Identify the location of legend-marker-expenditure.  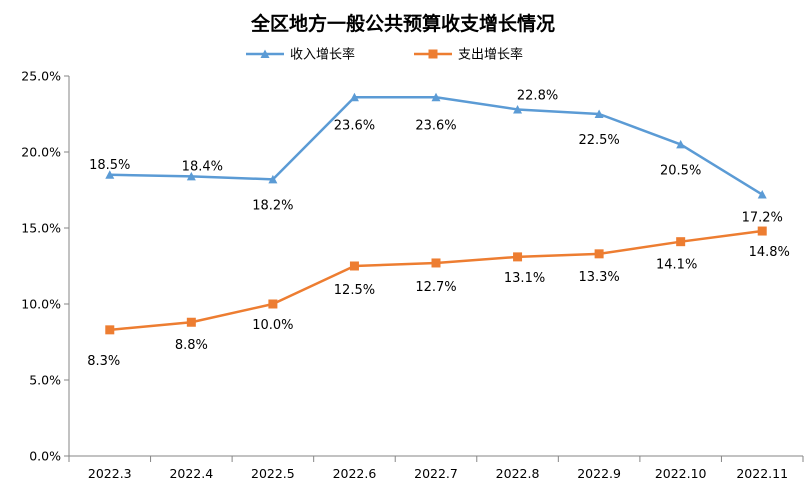
(433, 54).